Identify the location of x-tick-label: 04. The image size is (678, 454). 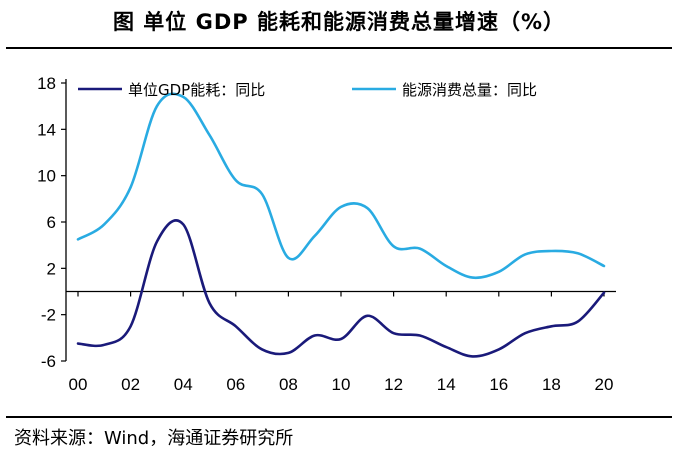
(183, 384).